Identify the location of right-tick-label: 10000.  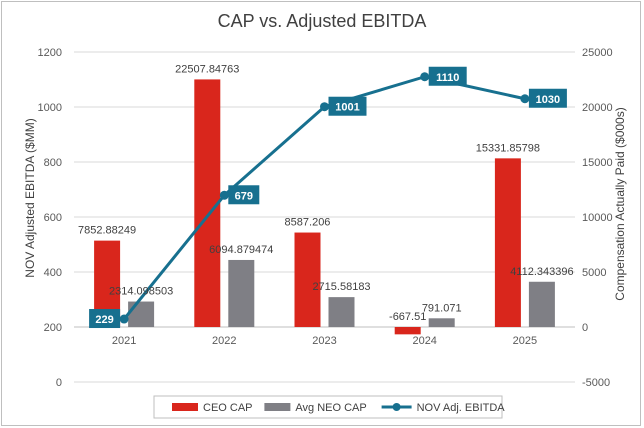
(597, 218).